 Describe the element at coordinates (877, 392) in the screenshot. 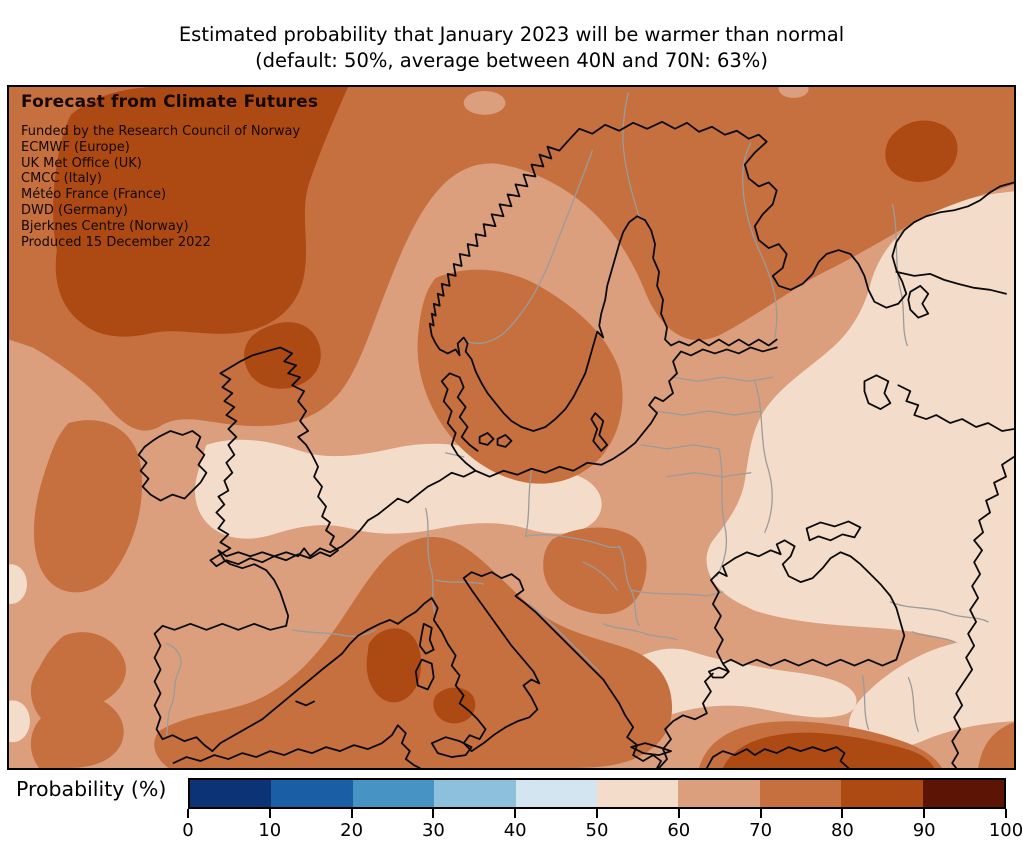

I see `coastline-lake-ladoga` at that location.